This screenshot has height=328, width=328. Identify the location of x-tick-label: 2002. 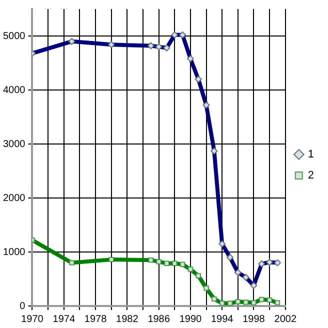
(285, 319).